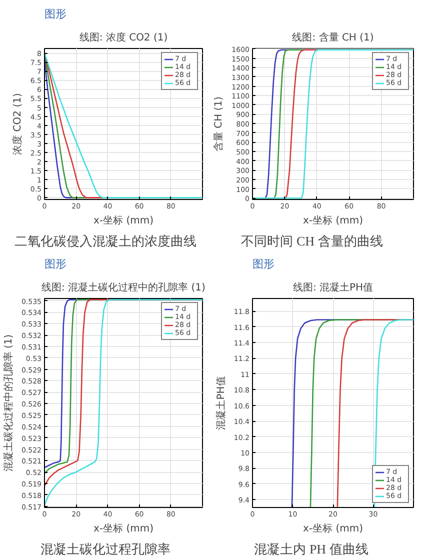 This screenshot has width=421, height=558. Describe the element at coordinates (124, 288) in the screenshot. I see `chart-subtitle: 线图: 混凝土碳化过程中的孔隙率 (1)` at that location.